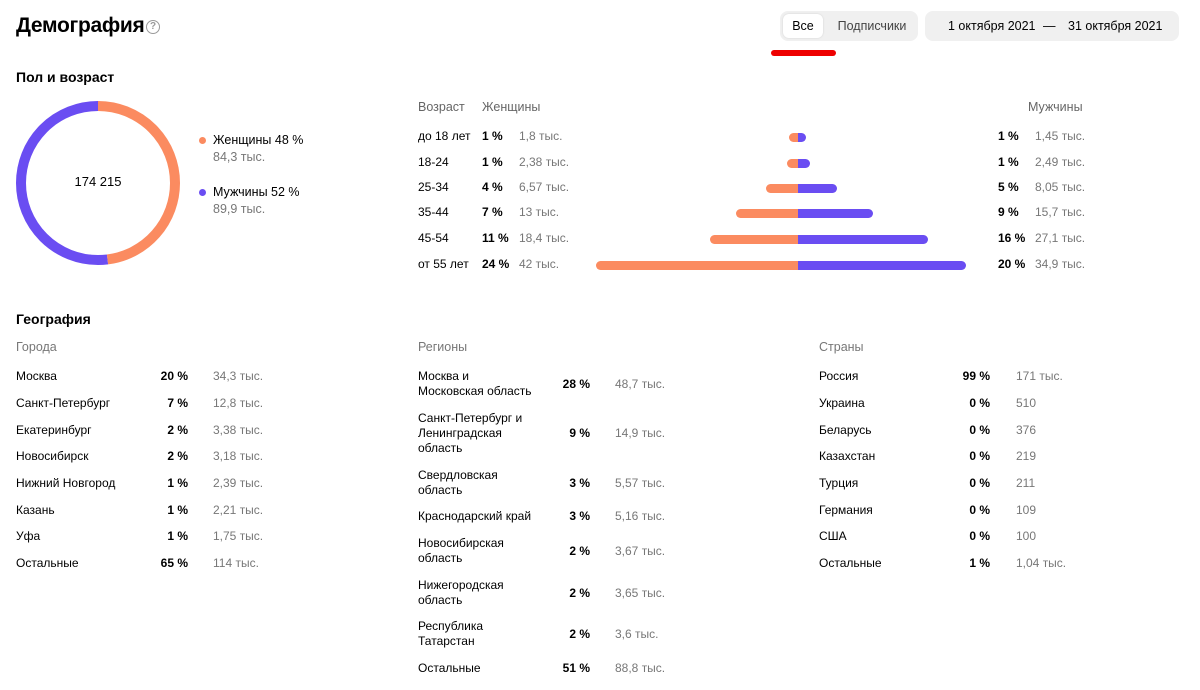  Describe the element at coordinates (1026, 536) in the screenshot. I see `item-count: 100` at that location.